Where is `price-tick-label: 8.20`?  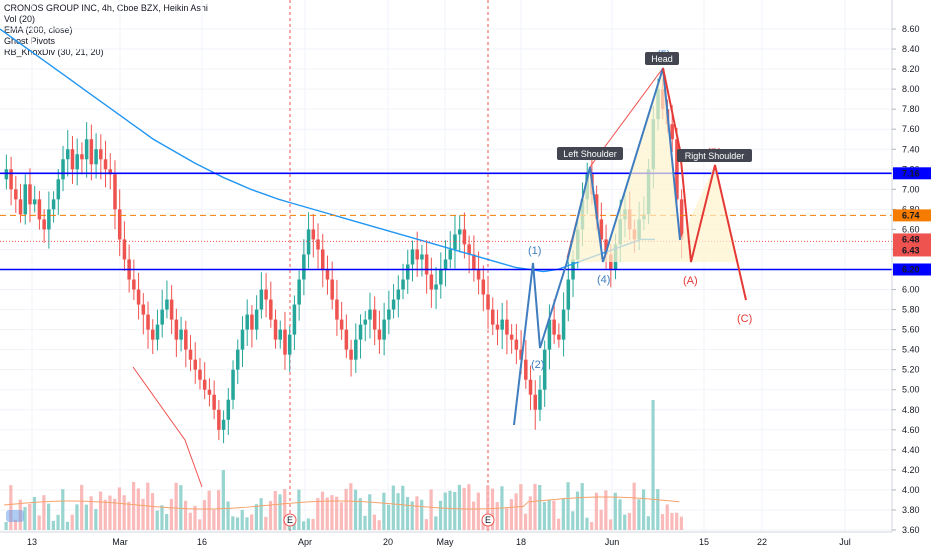
price-tick-label: 8.20 is located at coordinates (911, 69).